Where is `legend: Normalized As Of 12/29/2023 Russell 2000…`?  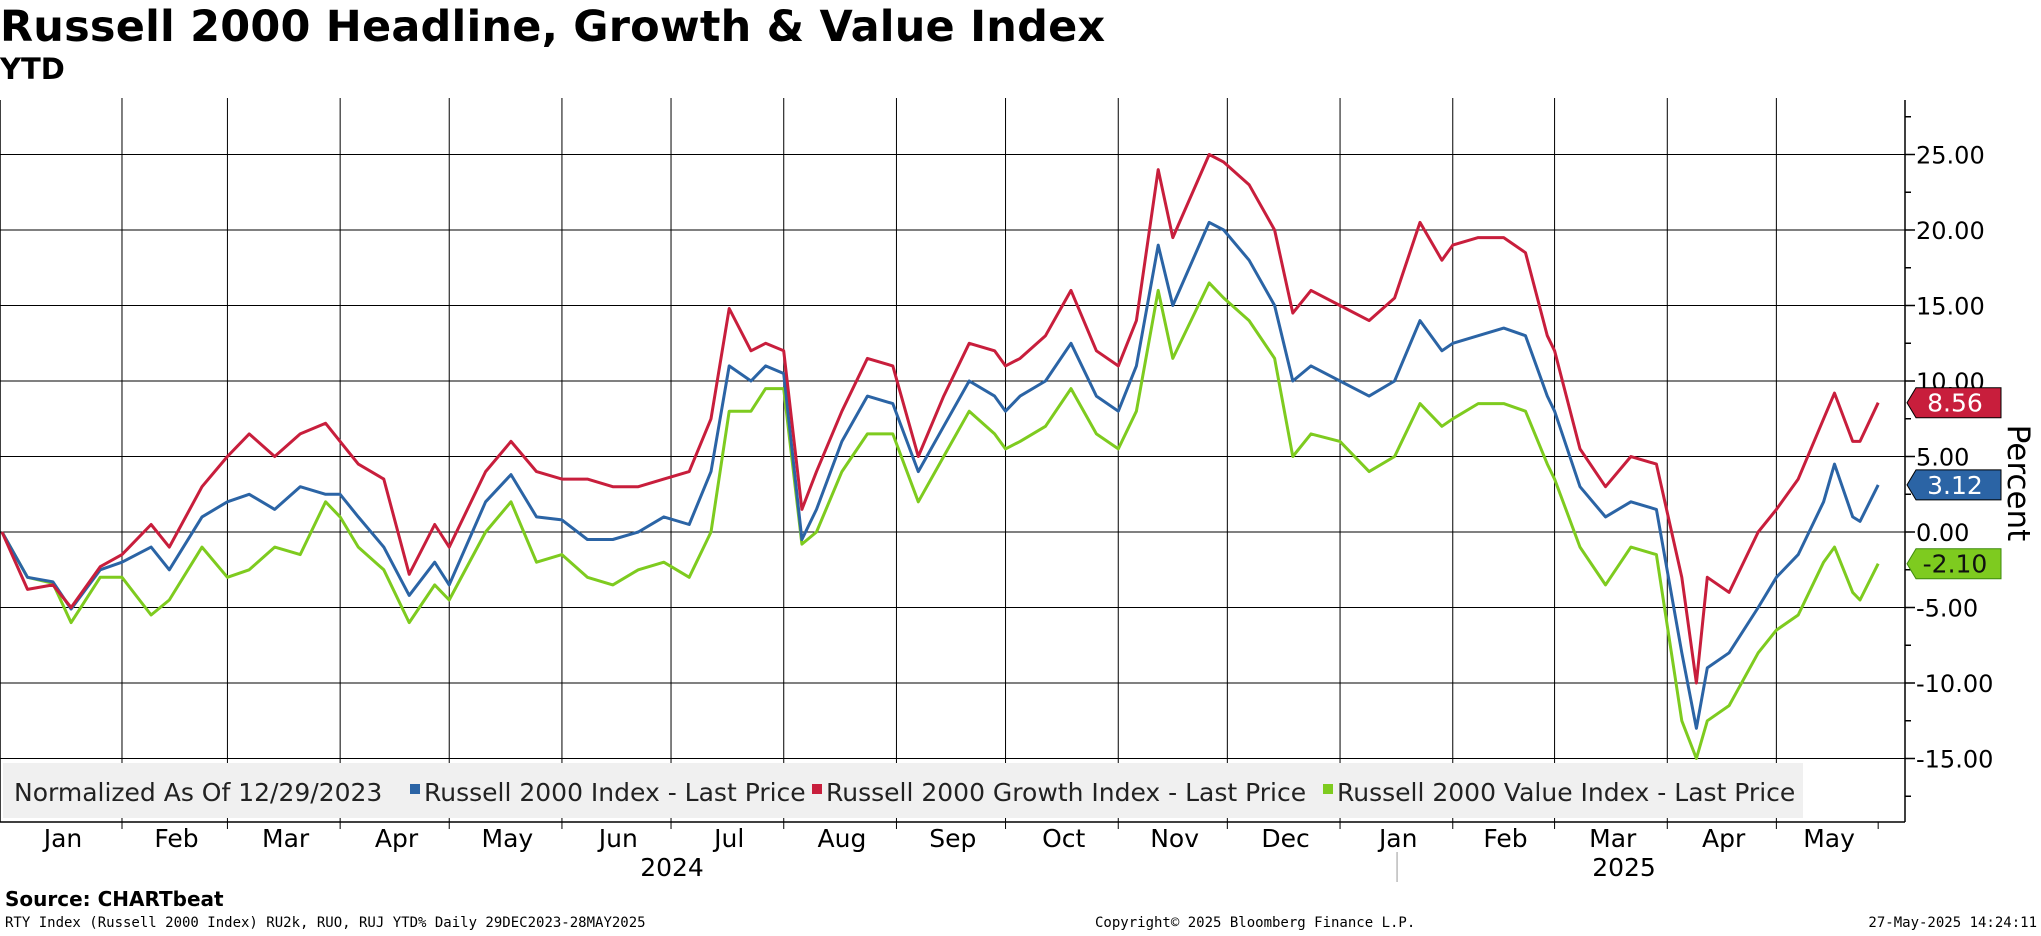
legend: Normalized As Of 12/29/2023 Russell 2000… is located at coordinates (903, 790).